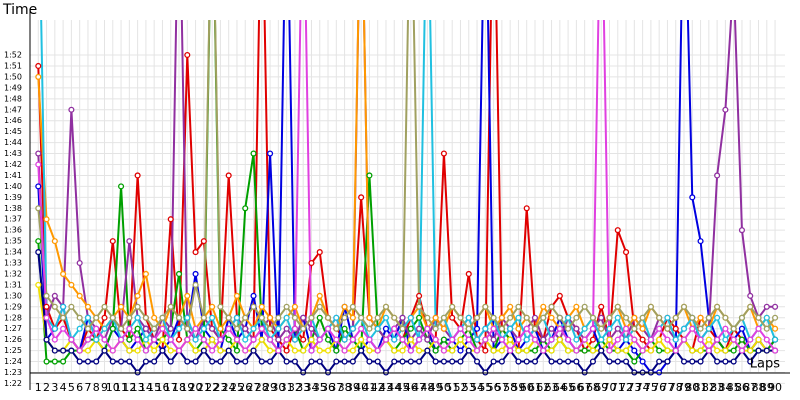 This screenshot has height=400, width=800. I want to click on x-tick-label: 15, so click(154, 387).